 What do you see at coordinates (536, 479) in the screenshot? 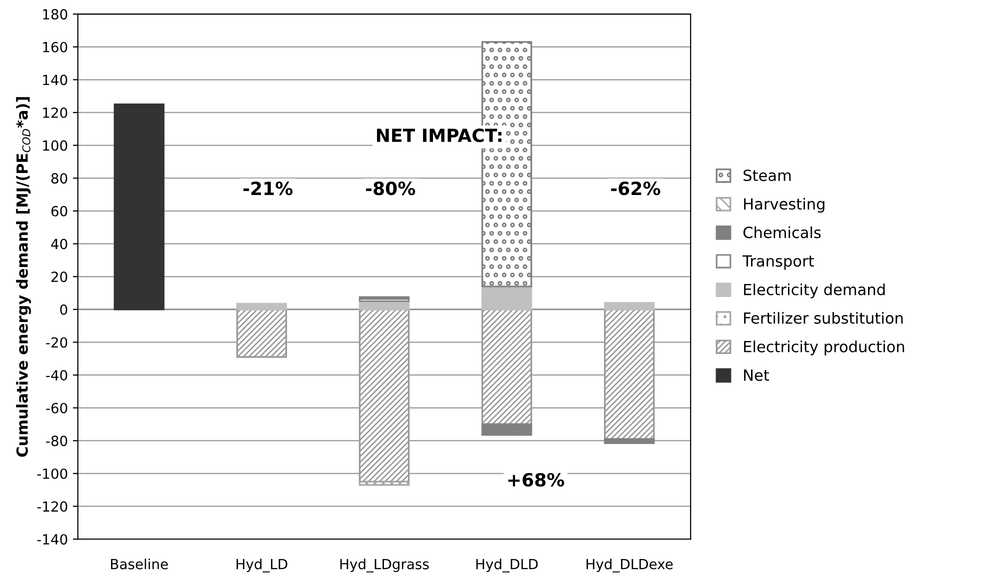
I see `annotation: +68%` at bounding box center [536, 479].